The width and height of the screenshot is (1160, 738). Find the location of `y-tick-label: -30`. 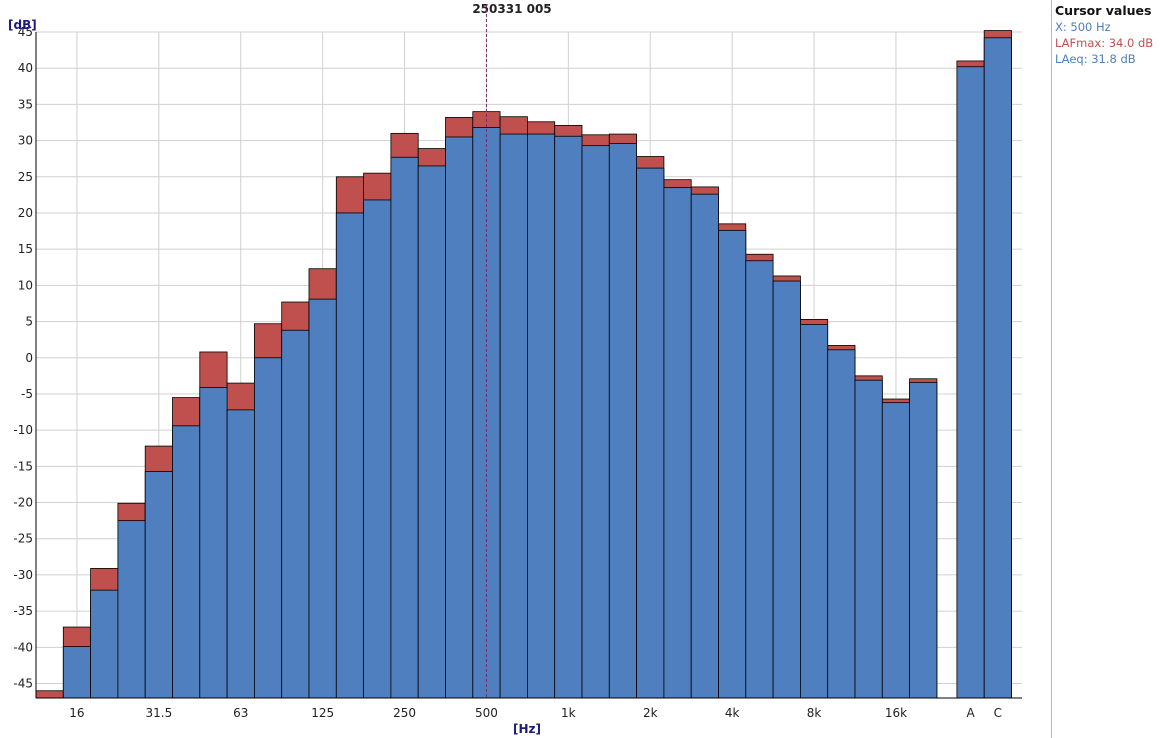

y-tick-label: -30 is located at coordinates (23, 575).